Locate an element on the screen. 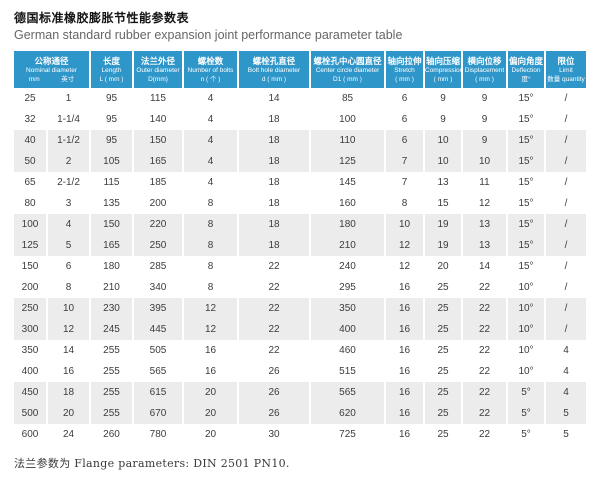 This screenshot has width=600, height=479. table-cell: 26 is located at coordinates (274, 371).